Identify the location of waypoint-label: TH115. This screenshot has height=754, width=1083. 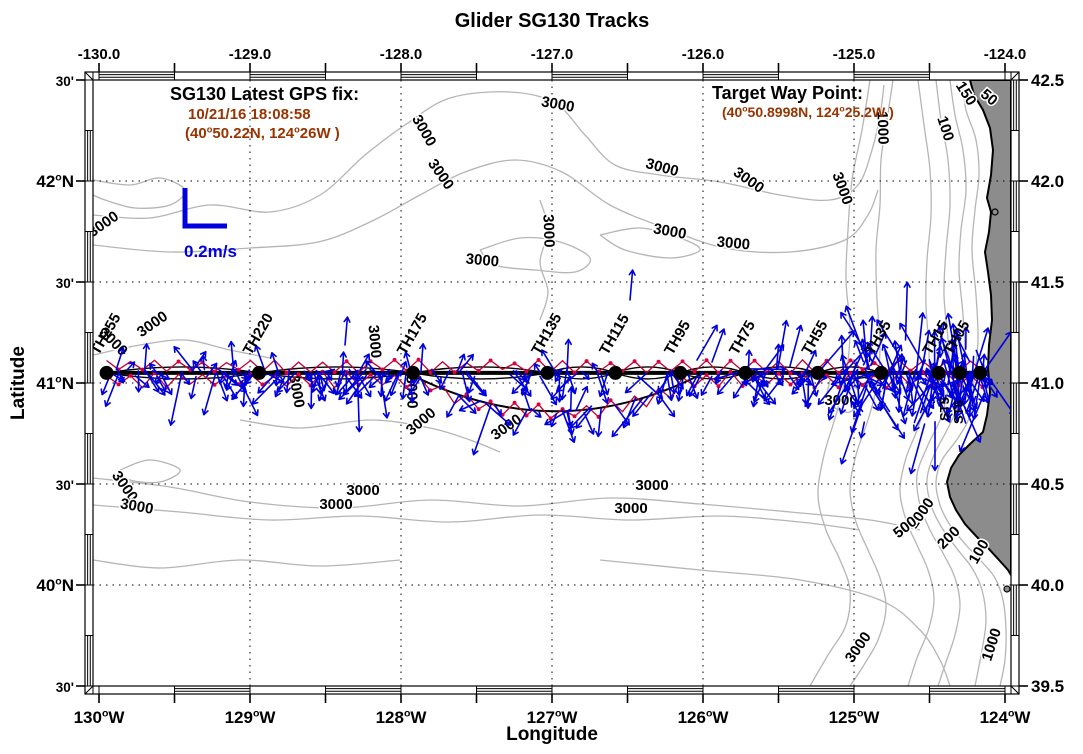
(614, 334).